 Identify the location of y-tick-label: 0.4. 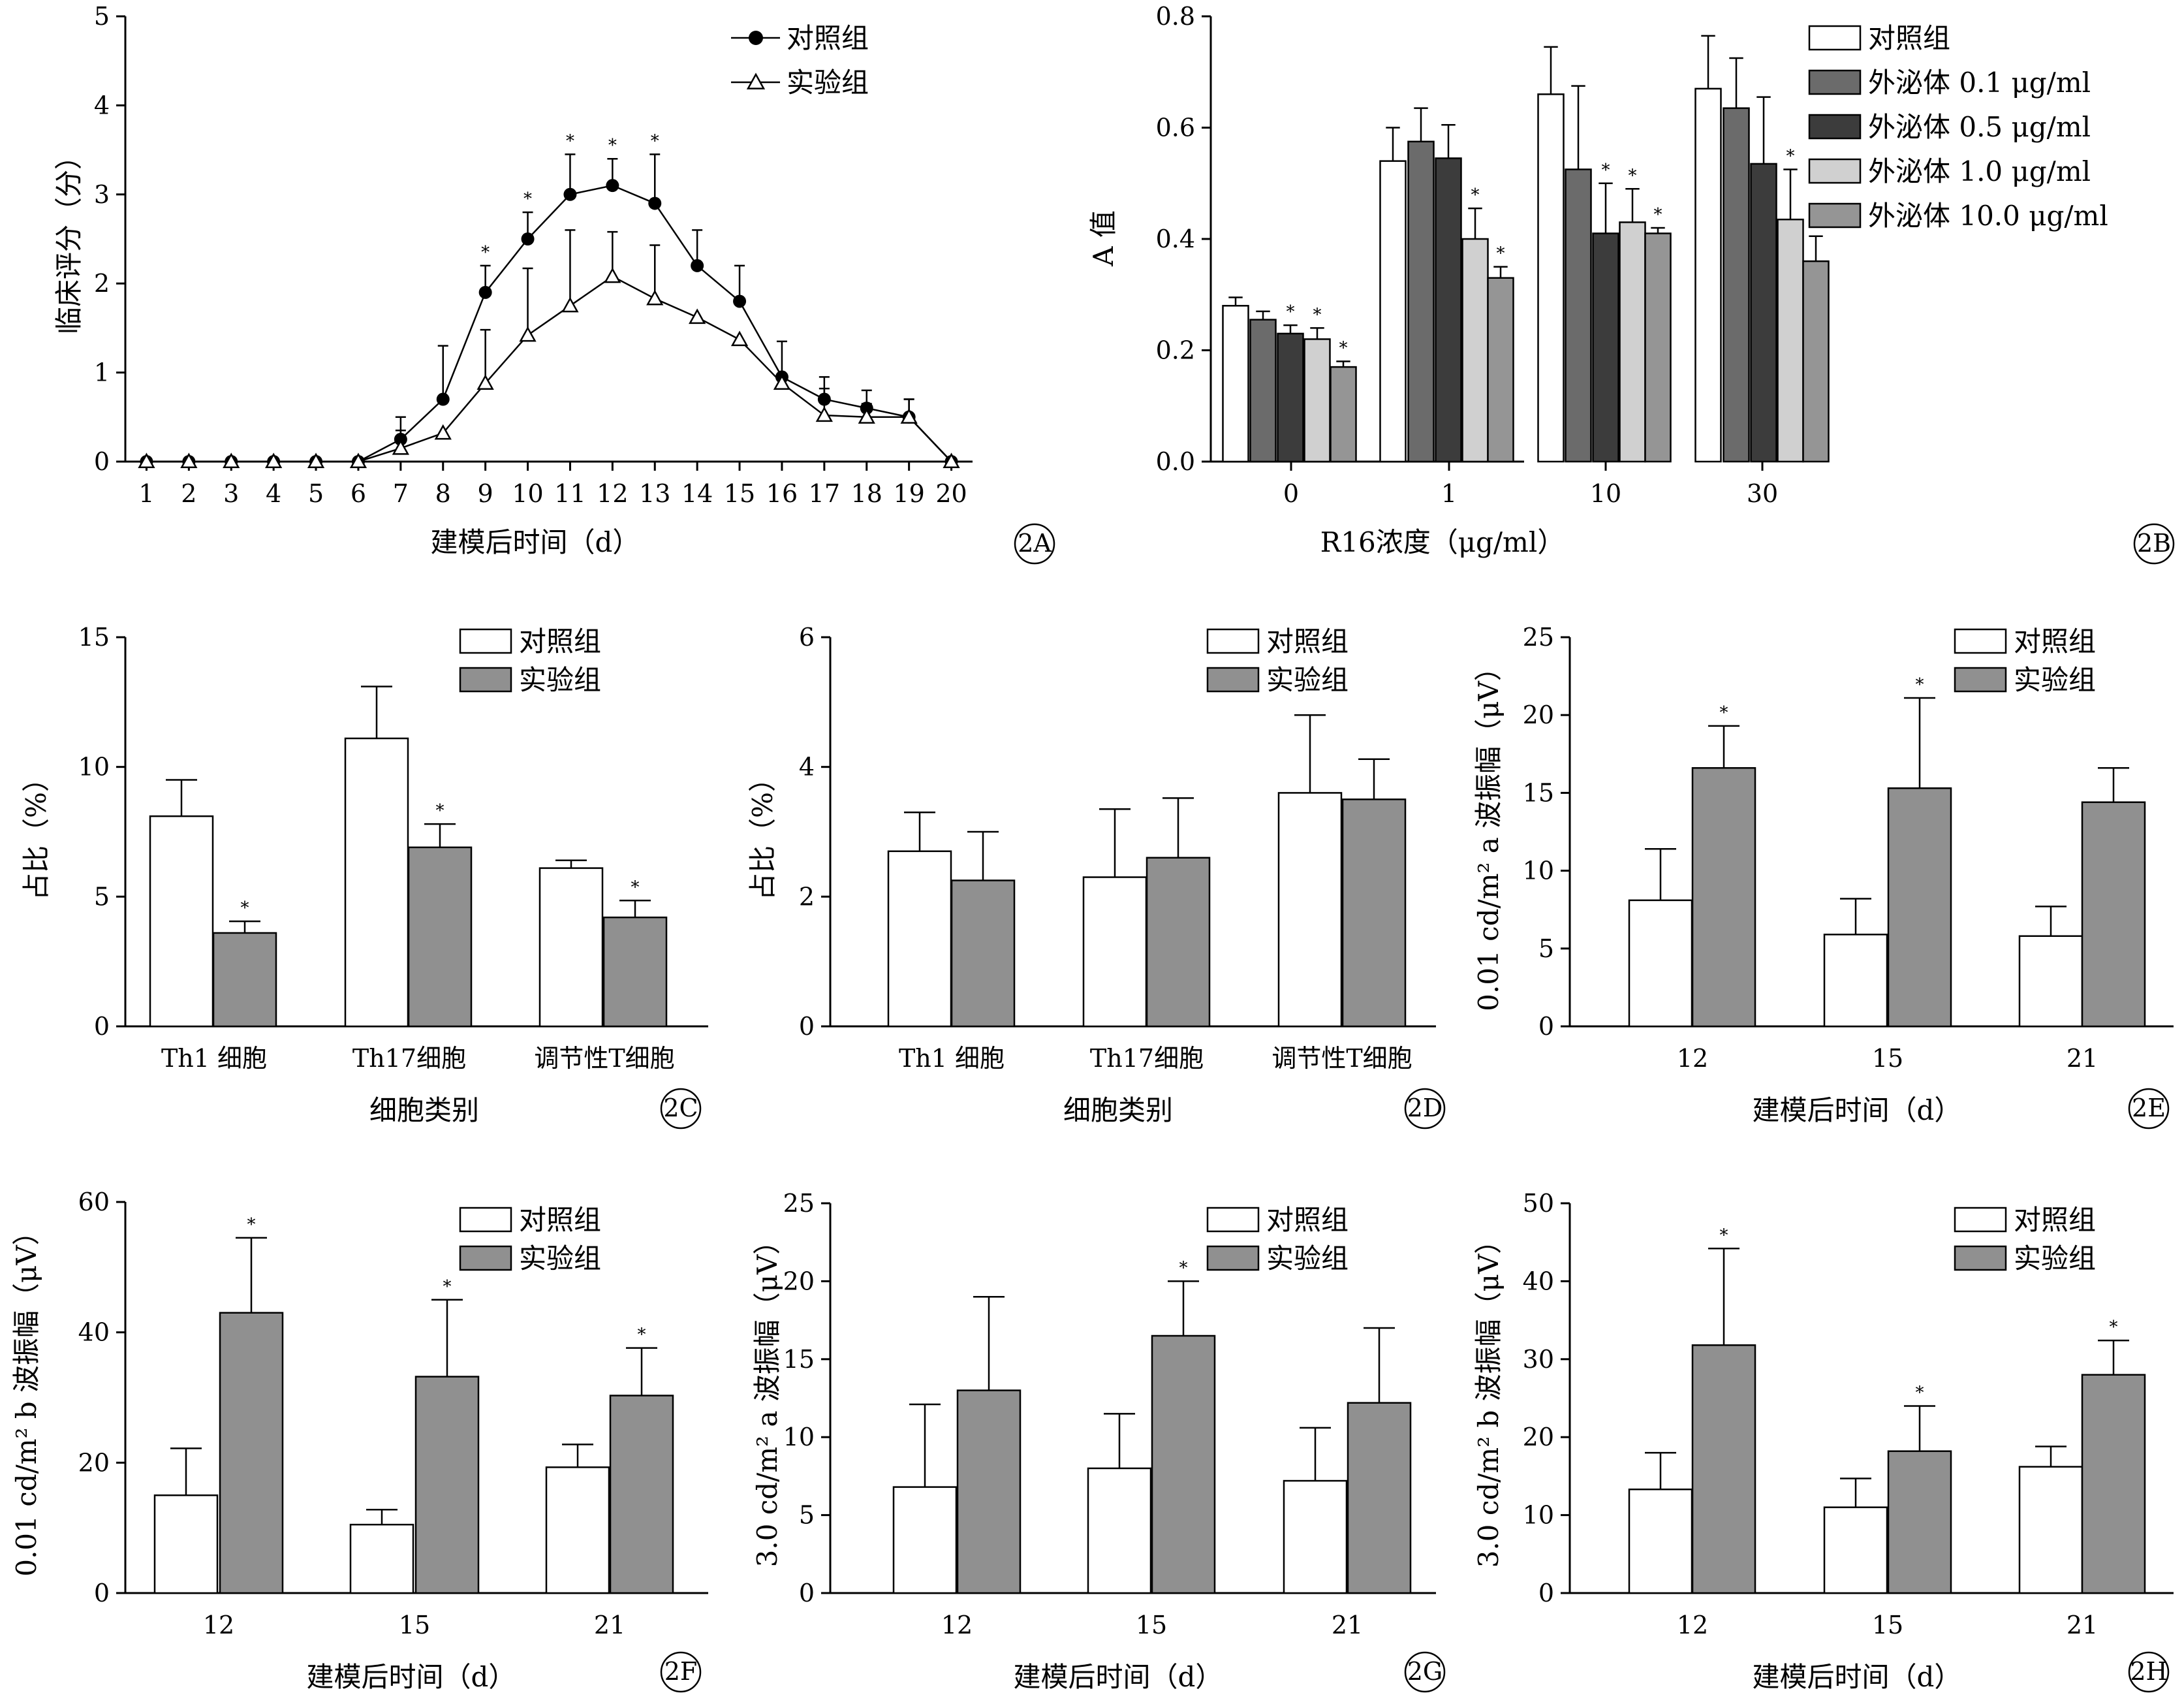
(1176, 239).